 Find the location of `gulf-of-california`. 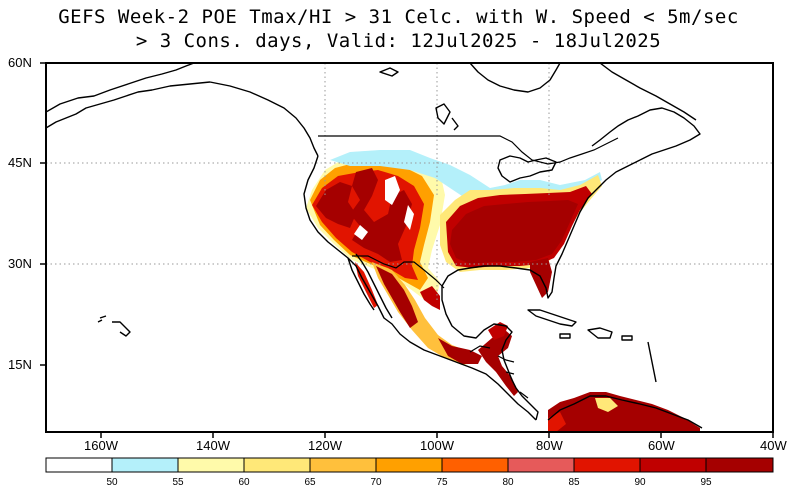

gulf-of-california is located at coordinates (374, 286).